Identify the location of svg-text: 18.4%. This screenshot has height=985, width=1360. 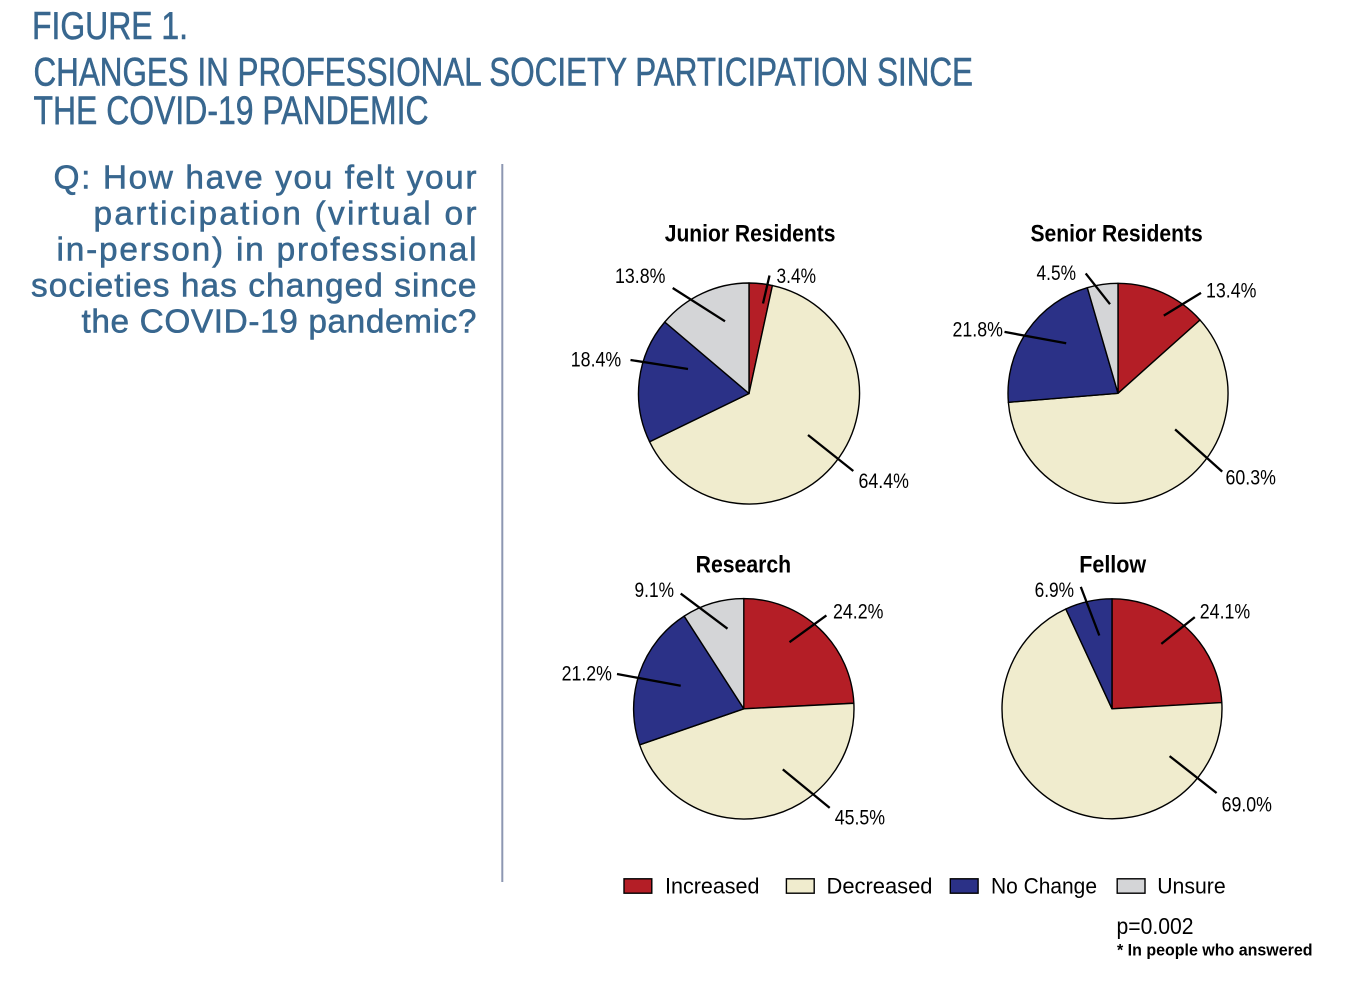
(596, 360).